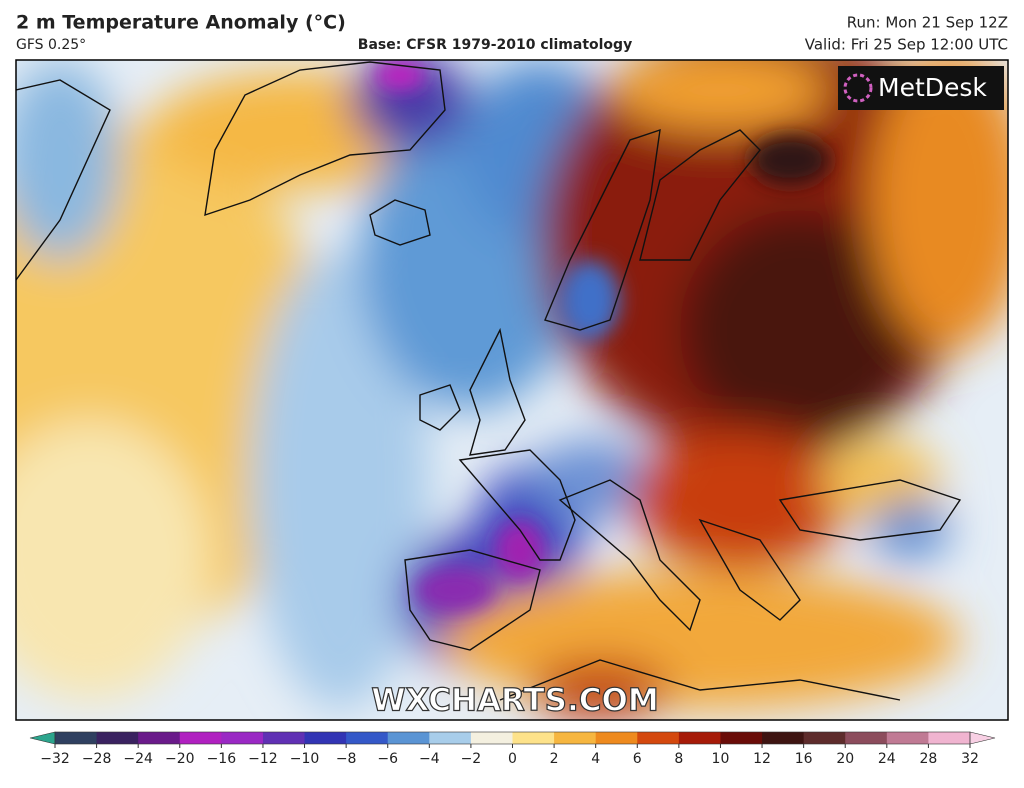 Image resolution: width=1024 pixels, height=788 pixels. I want to click on colorbar-tick-label: −32, so click(55, 759).